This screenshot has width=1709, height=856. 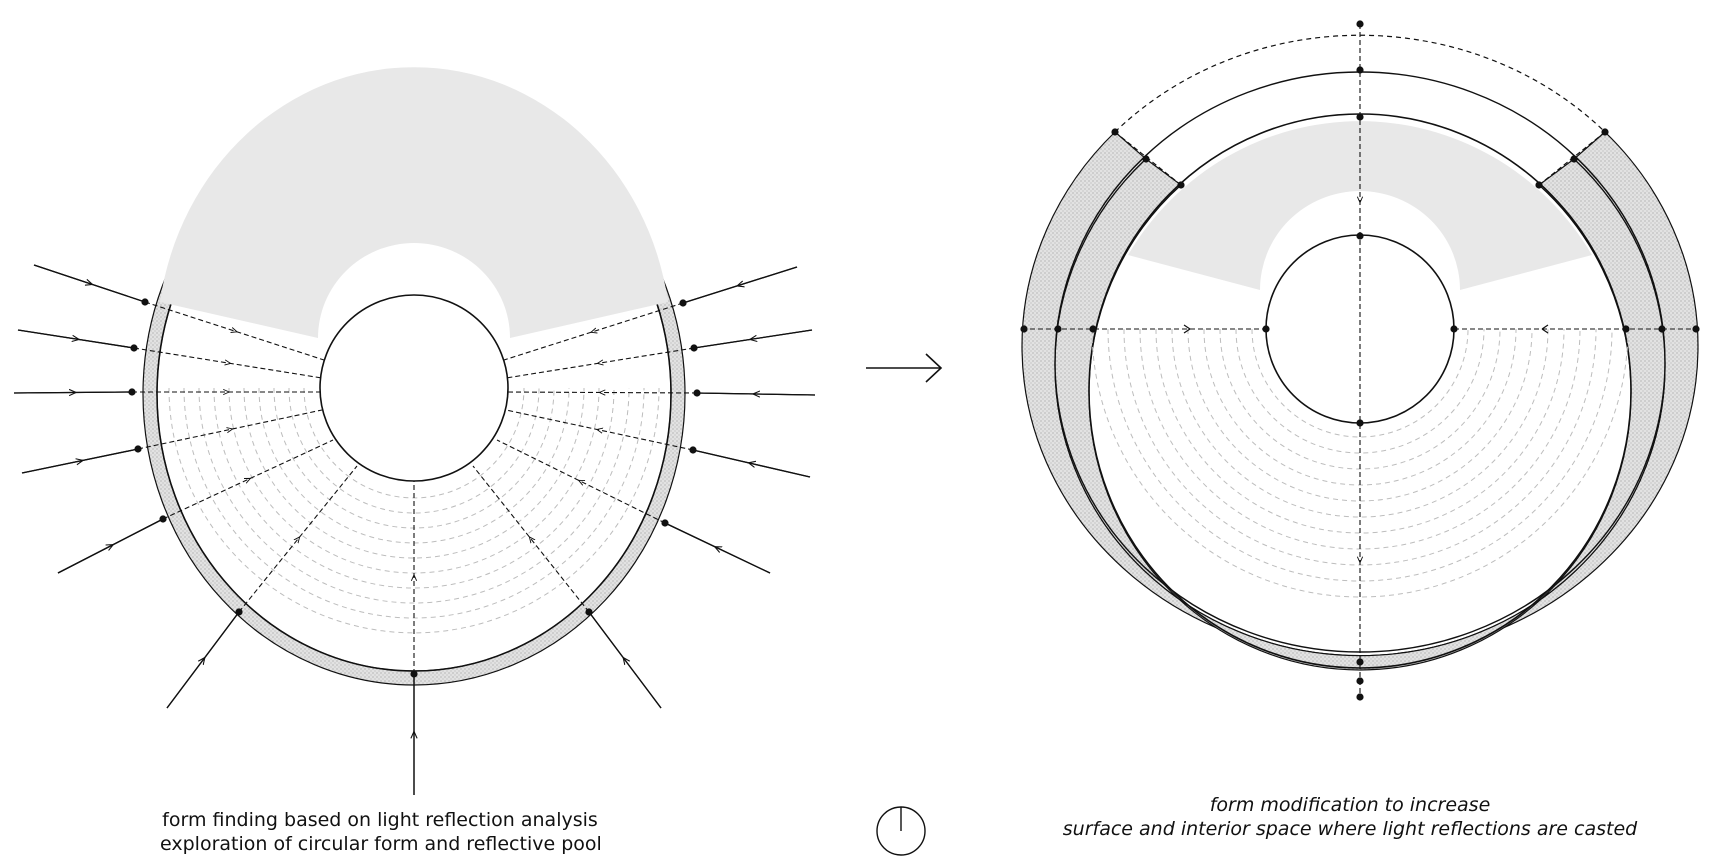 I want to click on axis-arrow-left, so click(x=1187, y=329).